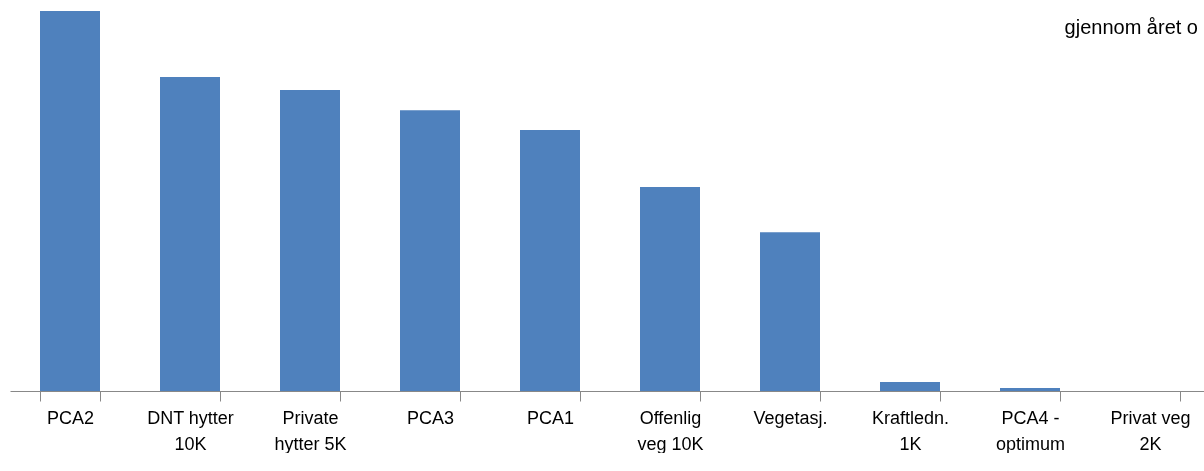 The height and width of the screenshot is (471, 1204). What do you see at coordinates (1030, 430) in the screenshot?
I see `x-tick-label: PCA4 - optimum` at bounding box center [1030, 430].